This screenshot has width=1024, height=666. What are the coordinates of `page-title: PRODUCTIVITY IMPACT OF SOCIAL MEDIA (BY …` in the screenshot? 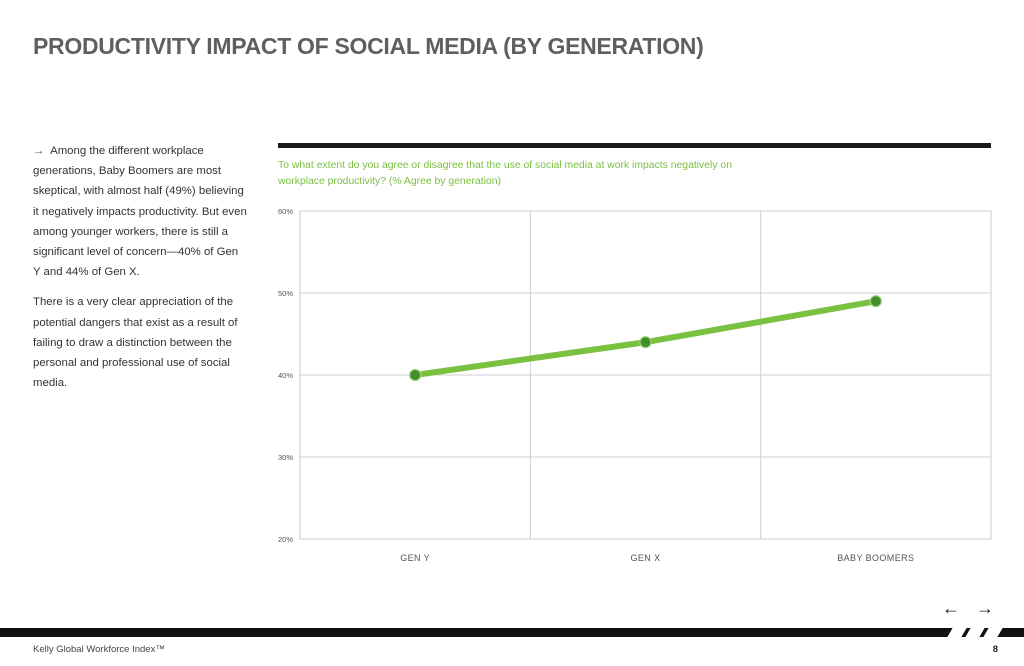 It's located at (368, 46).